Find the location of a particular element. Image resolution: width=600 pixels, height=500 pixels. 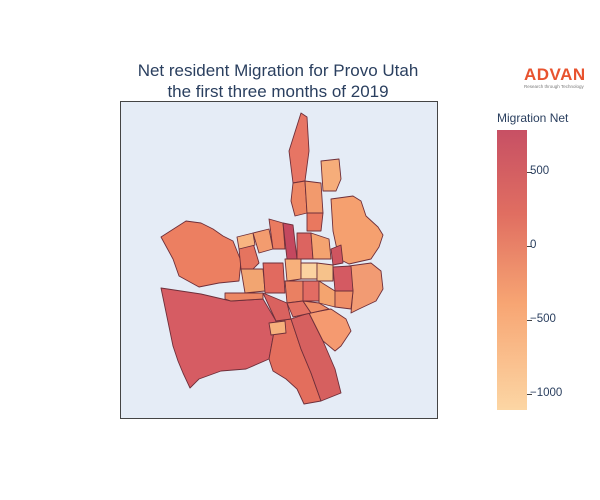

chart-title-line-2: the first three months of 2019 is located at coordinates (278, 91).